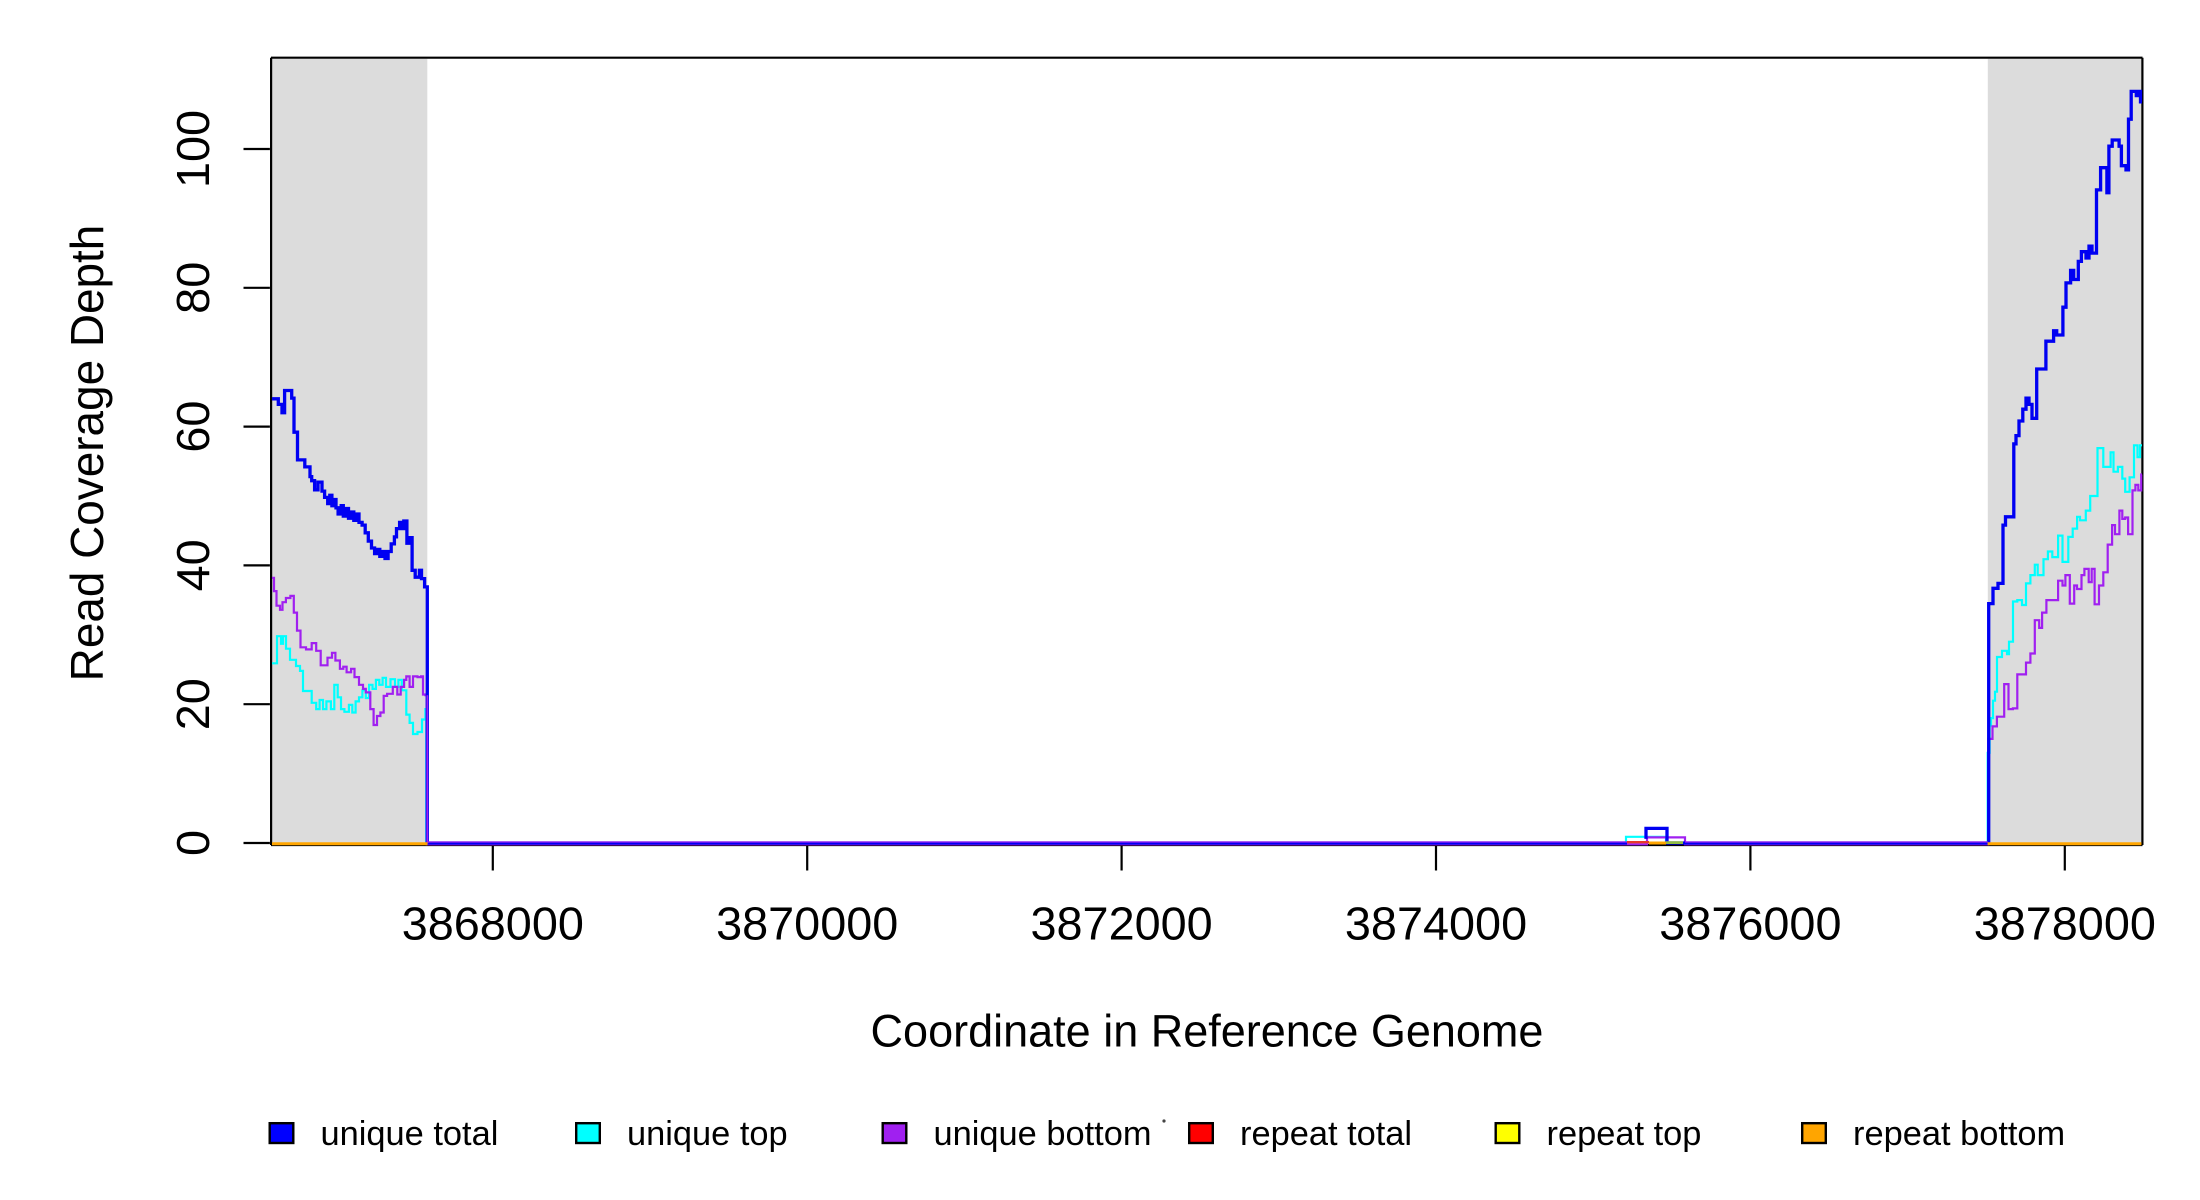 Image resolution: width=2200 pixels, height=1200 pixels. I want to click on svg-text: 40, so click(193, 565).